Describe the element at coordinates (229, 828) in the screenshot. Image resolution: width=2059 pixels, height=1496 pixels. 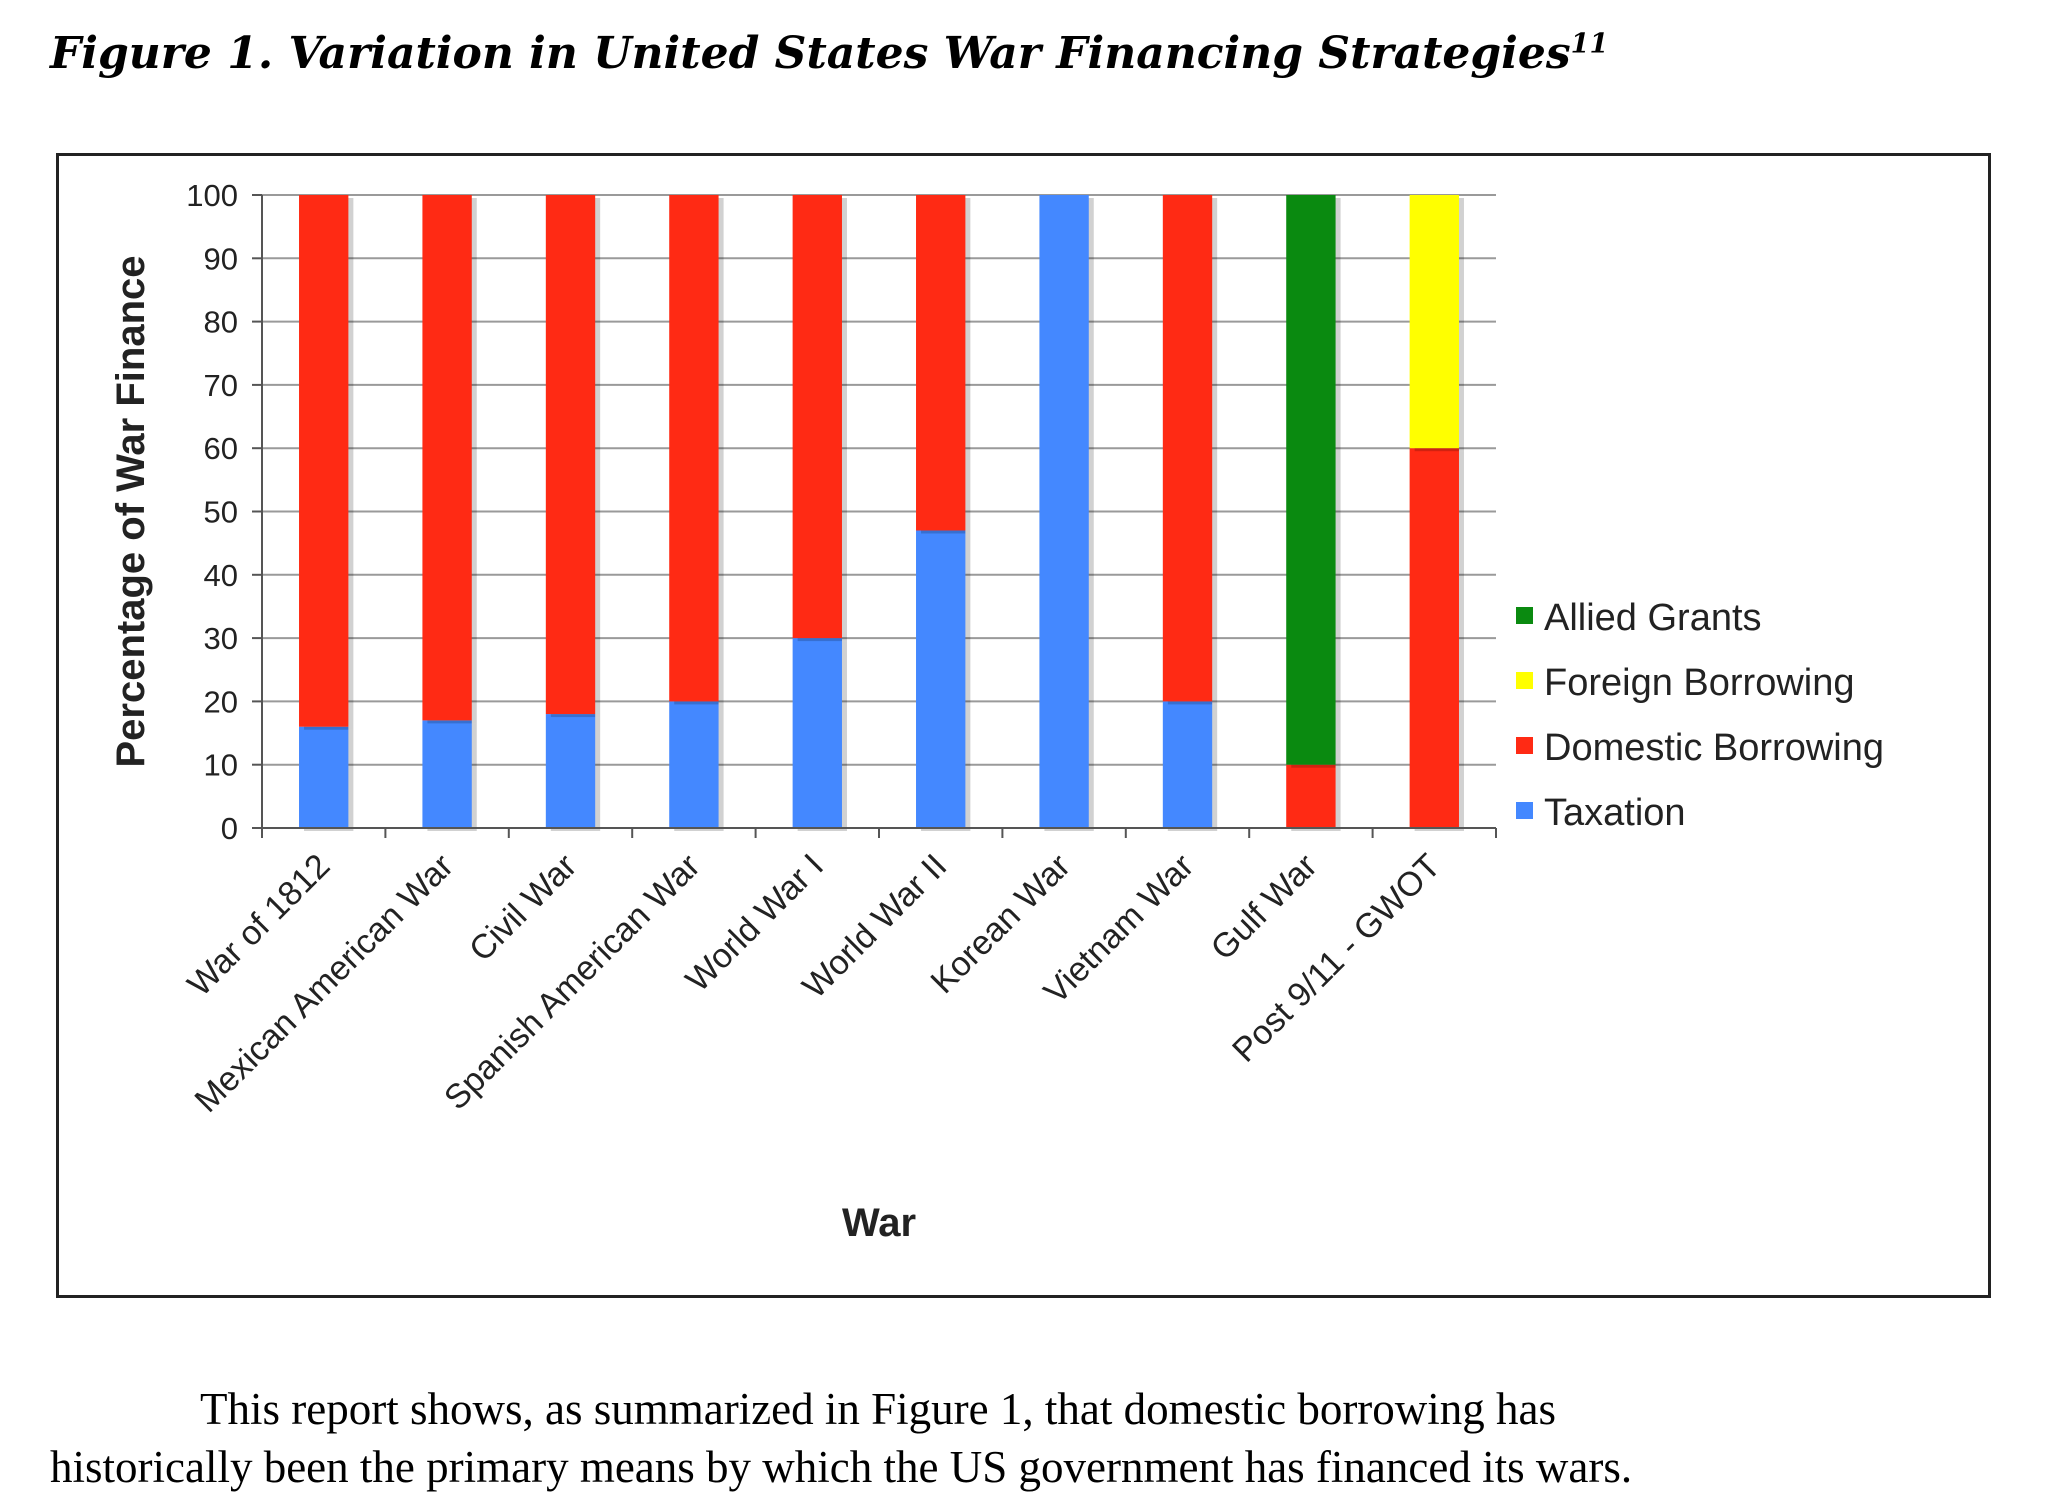
I see `y-tick-label-0: 0` at that location.